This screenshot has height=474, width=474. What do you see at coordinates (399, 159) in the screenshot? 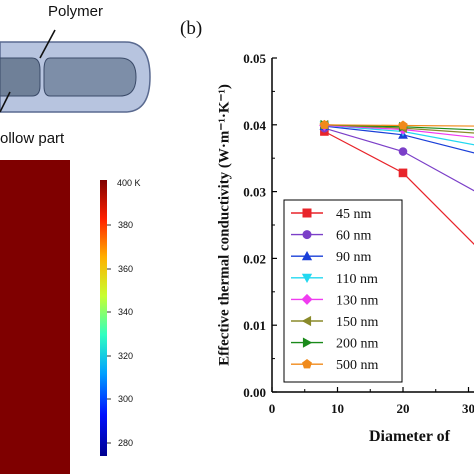
I see `series-line-60-nm` at bounding box center [399, 159].